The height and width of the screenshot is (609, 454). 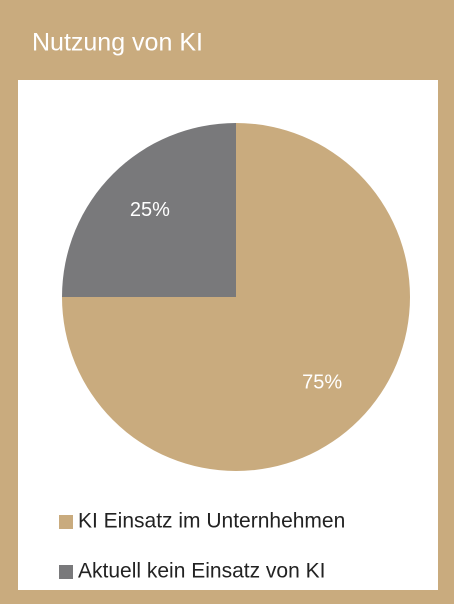 What do you see at coordinates (211, 521) in the screenshot?
I see `legend-label: KI Einsatz im Unternhehmen` at bounding box center [211, 521].